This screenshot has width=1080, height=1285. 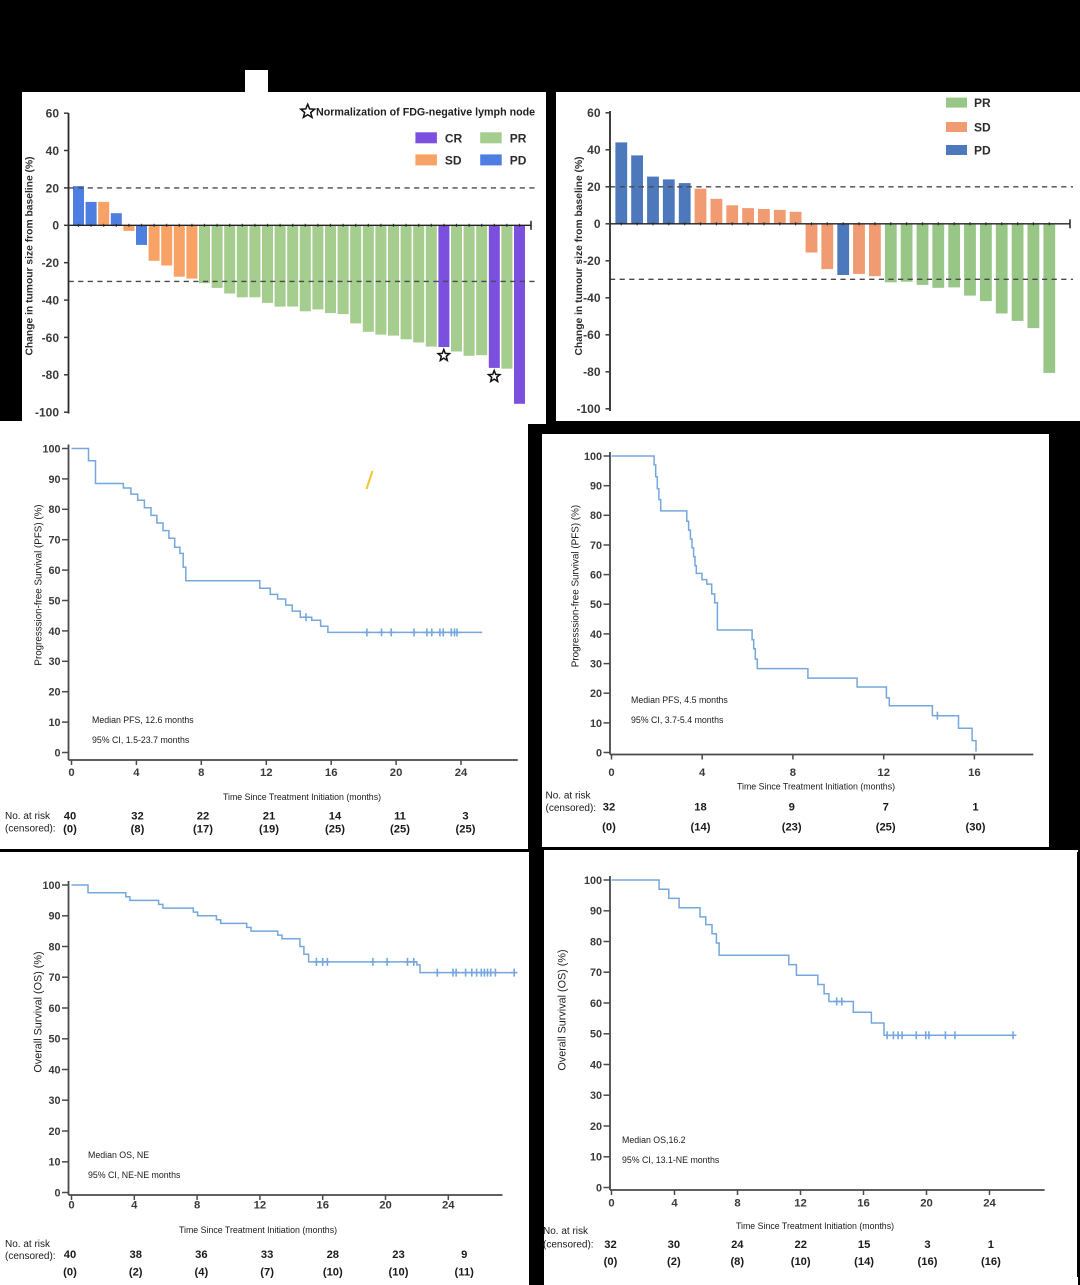 I want to click on svg-text: (23), so click(x=792, y=828).